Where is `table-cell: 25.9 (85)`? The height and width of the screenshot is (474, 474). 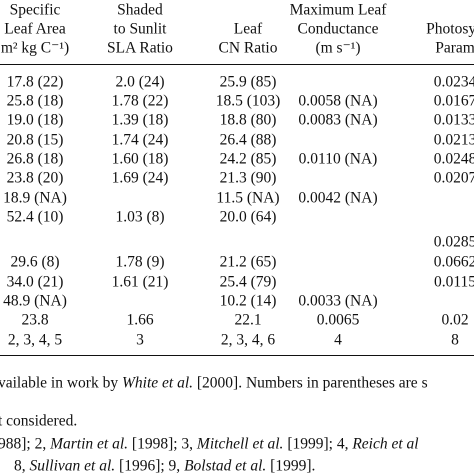 table-cell: 25.9 (85) is located at coordinates (248, 82).